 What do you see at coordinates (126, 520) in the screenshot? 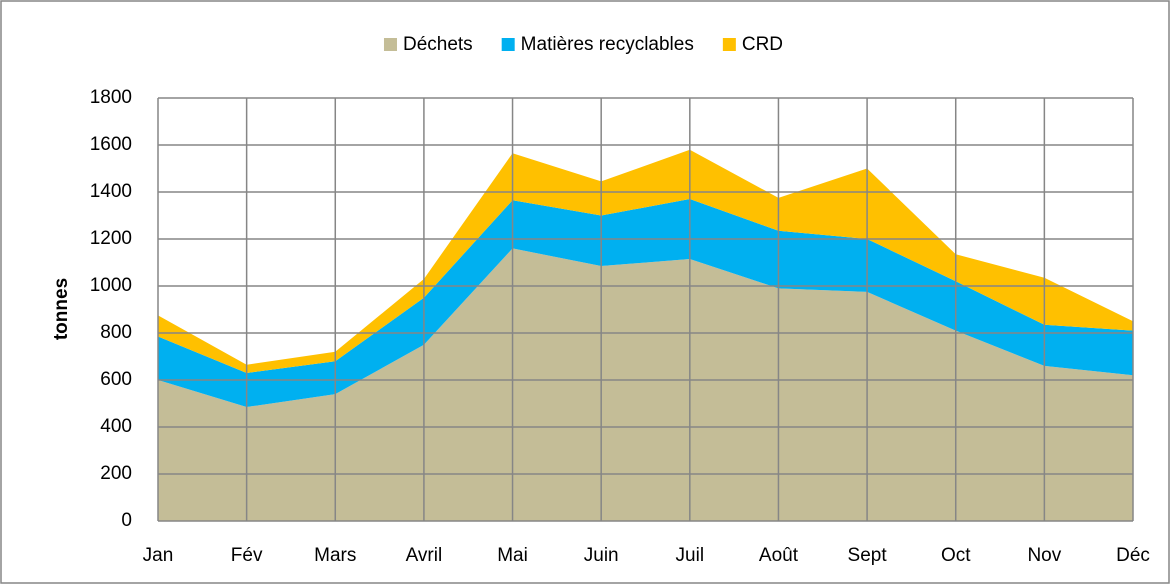
I see `y-tick-label: 0` at bounding box center [126, 520].